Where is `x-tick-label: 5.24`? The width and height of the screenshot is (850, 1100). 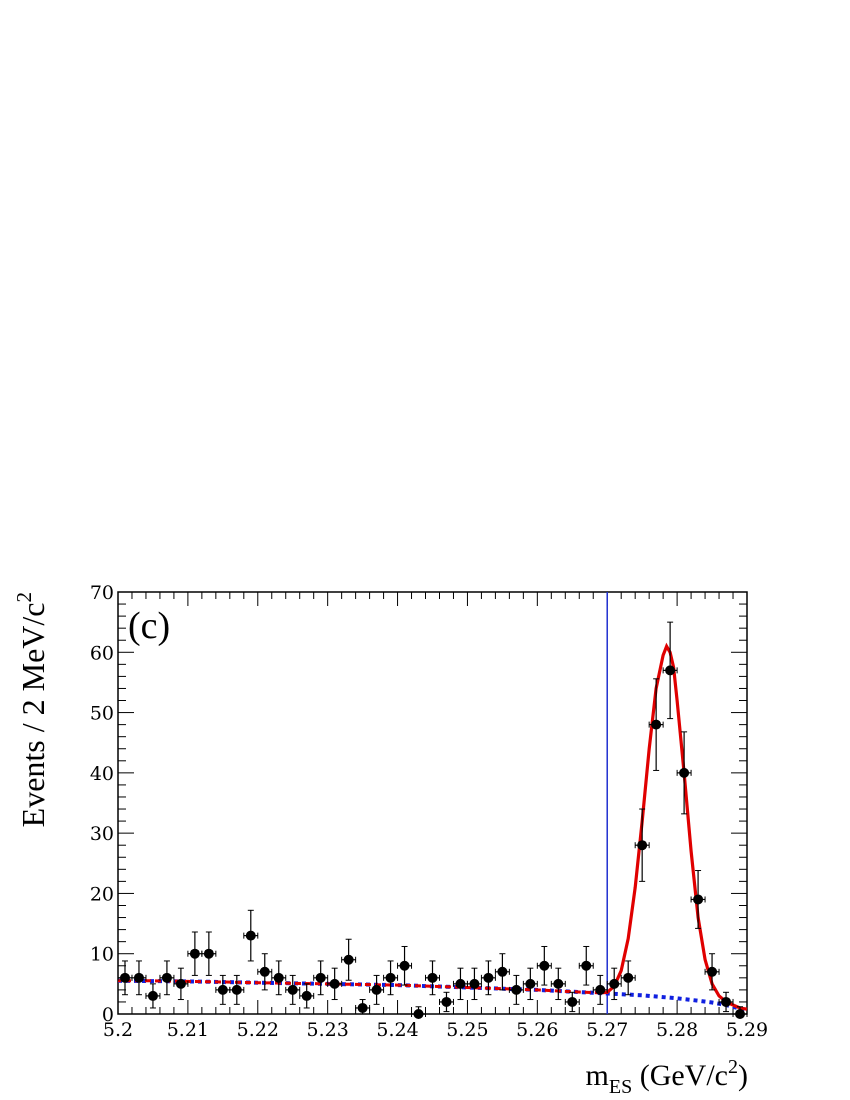 x-tick-label: 5.24 is located at coordinates (397, 1030).